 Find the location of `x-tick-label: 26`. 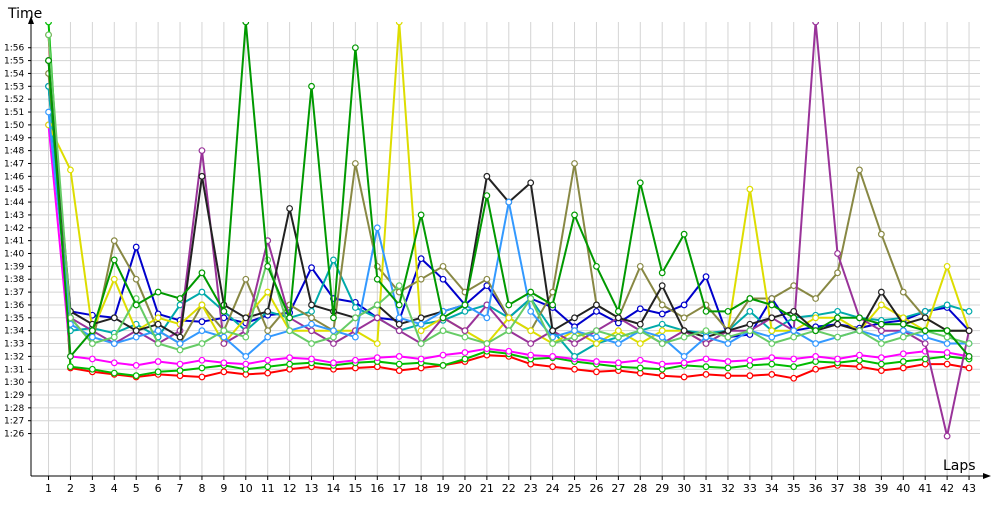

x-tick-label: 26 is located at coordinates (596, 488).